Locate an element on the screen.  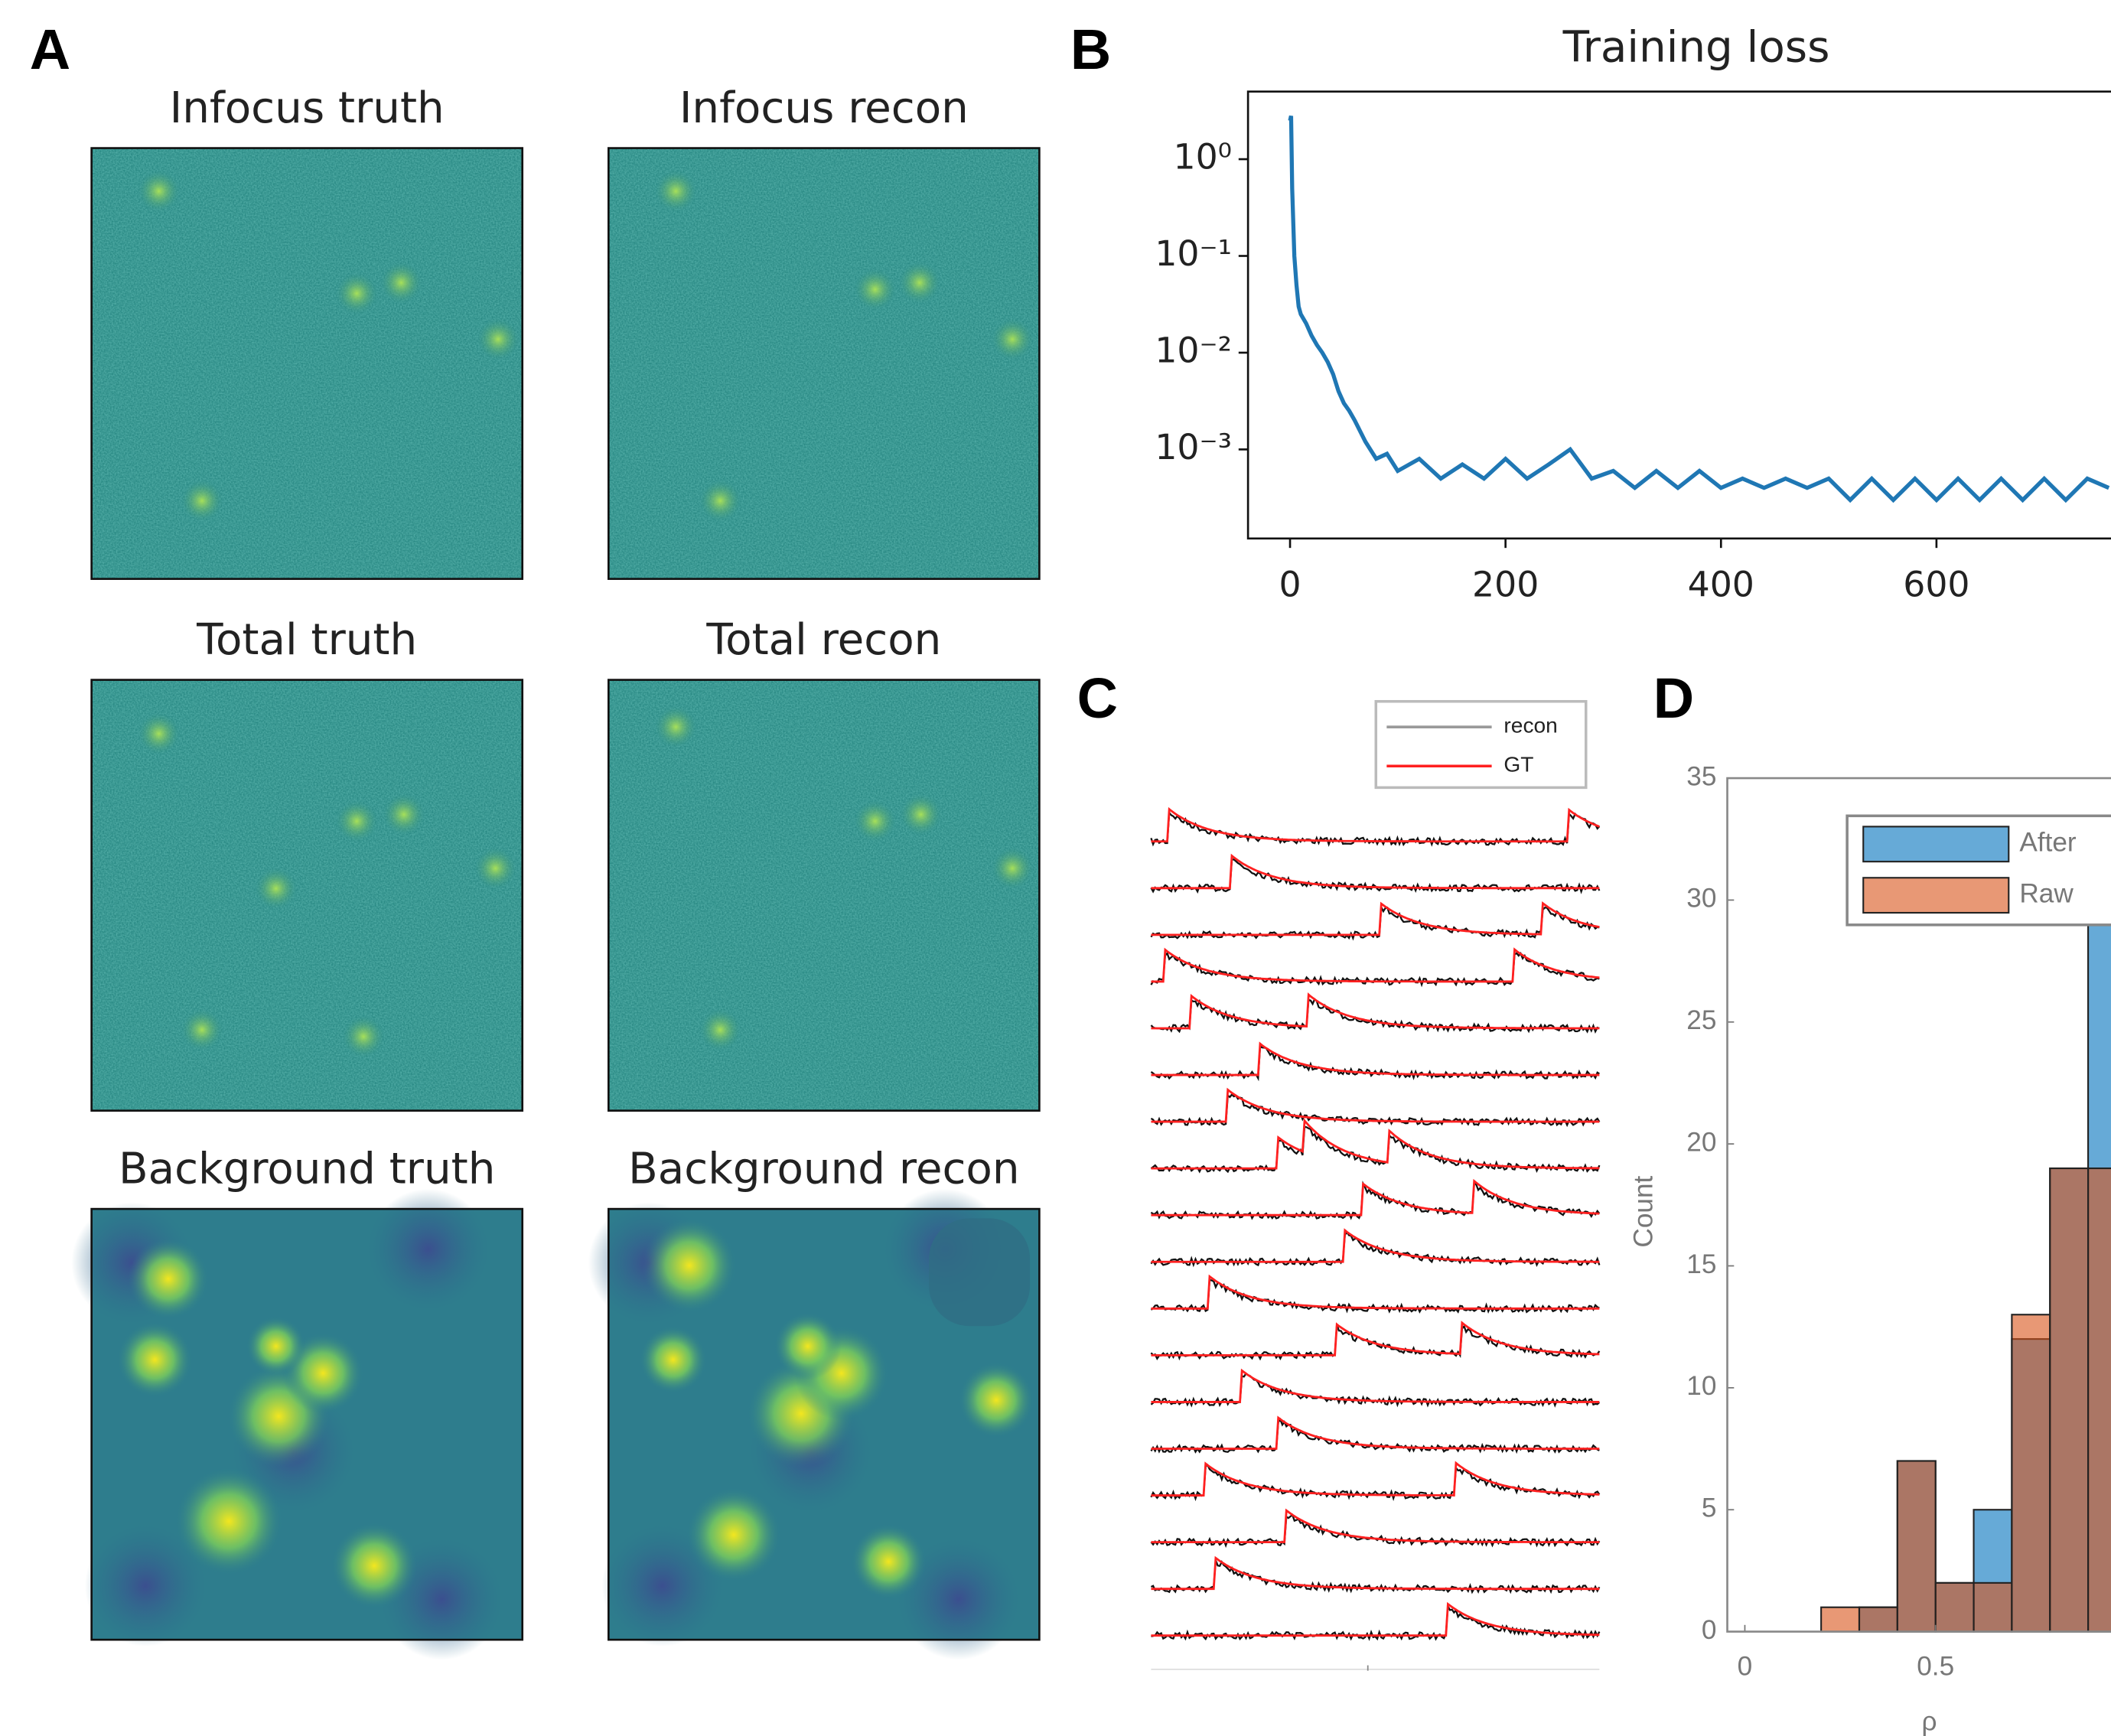
panel-label: C is located at coordinates (1097, 698).